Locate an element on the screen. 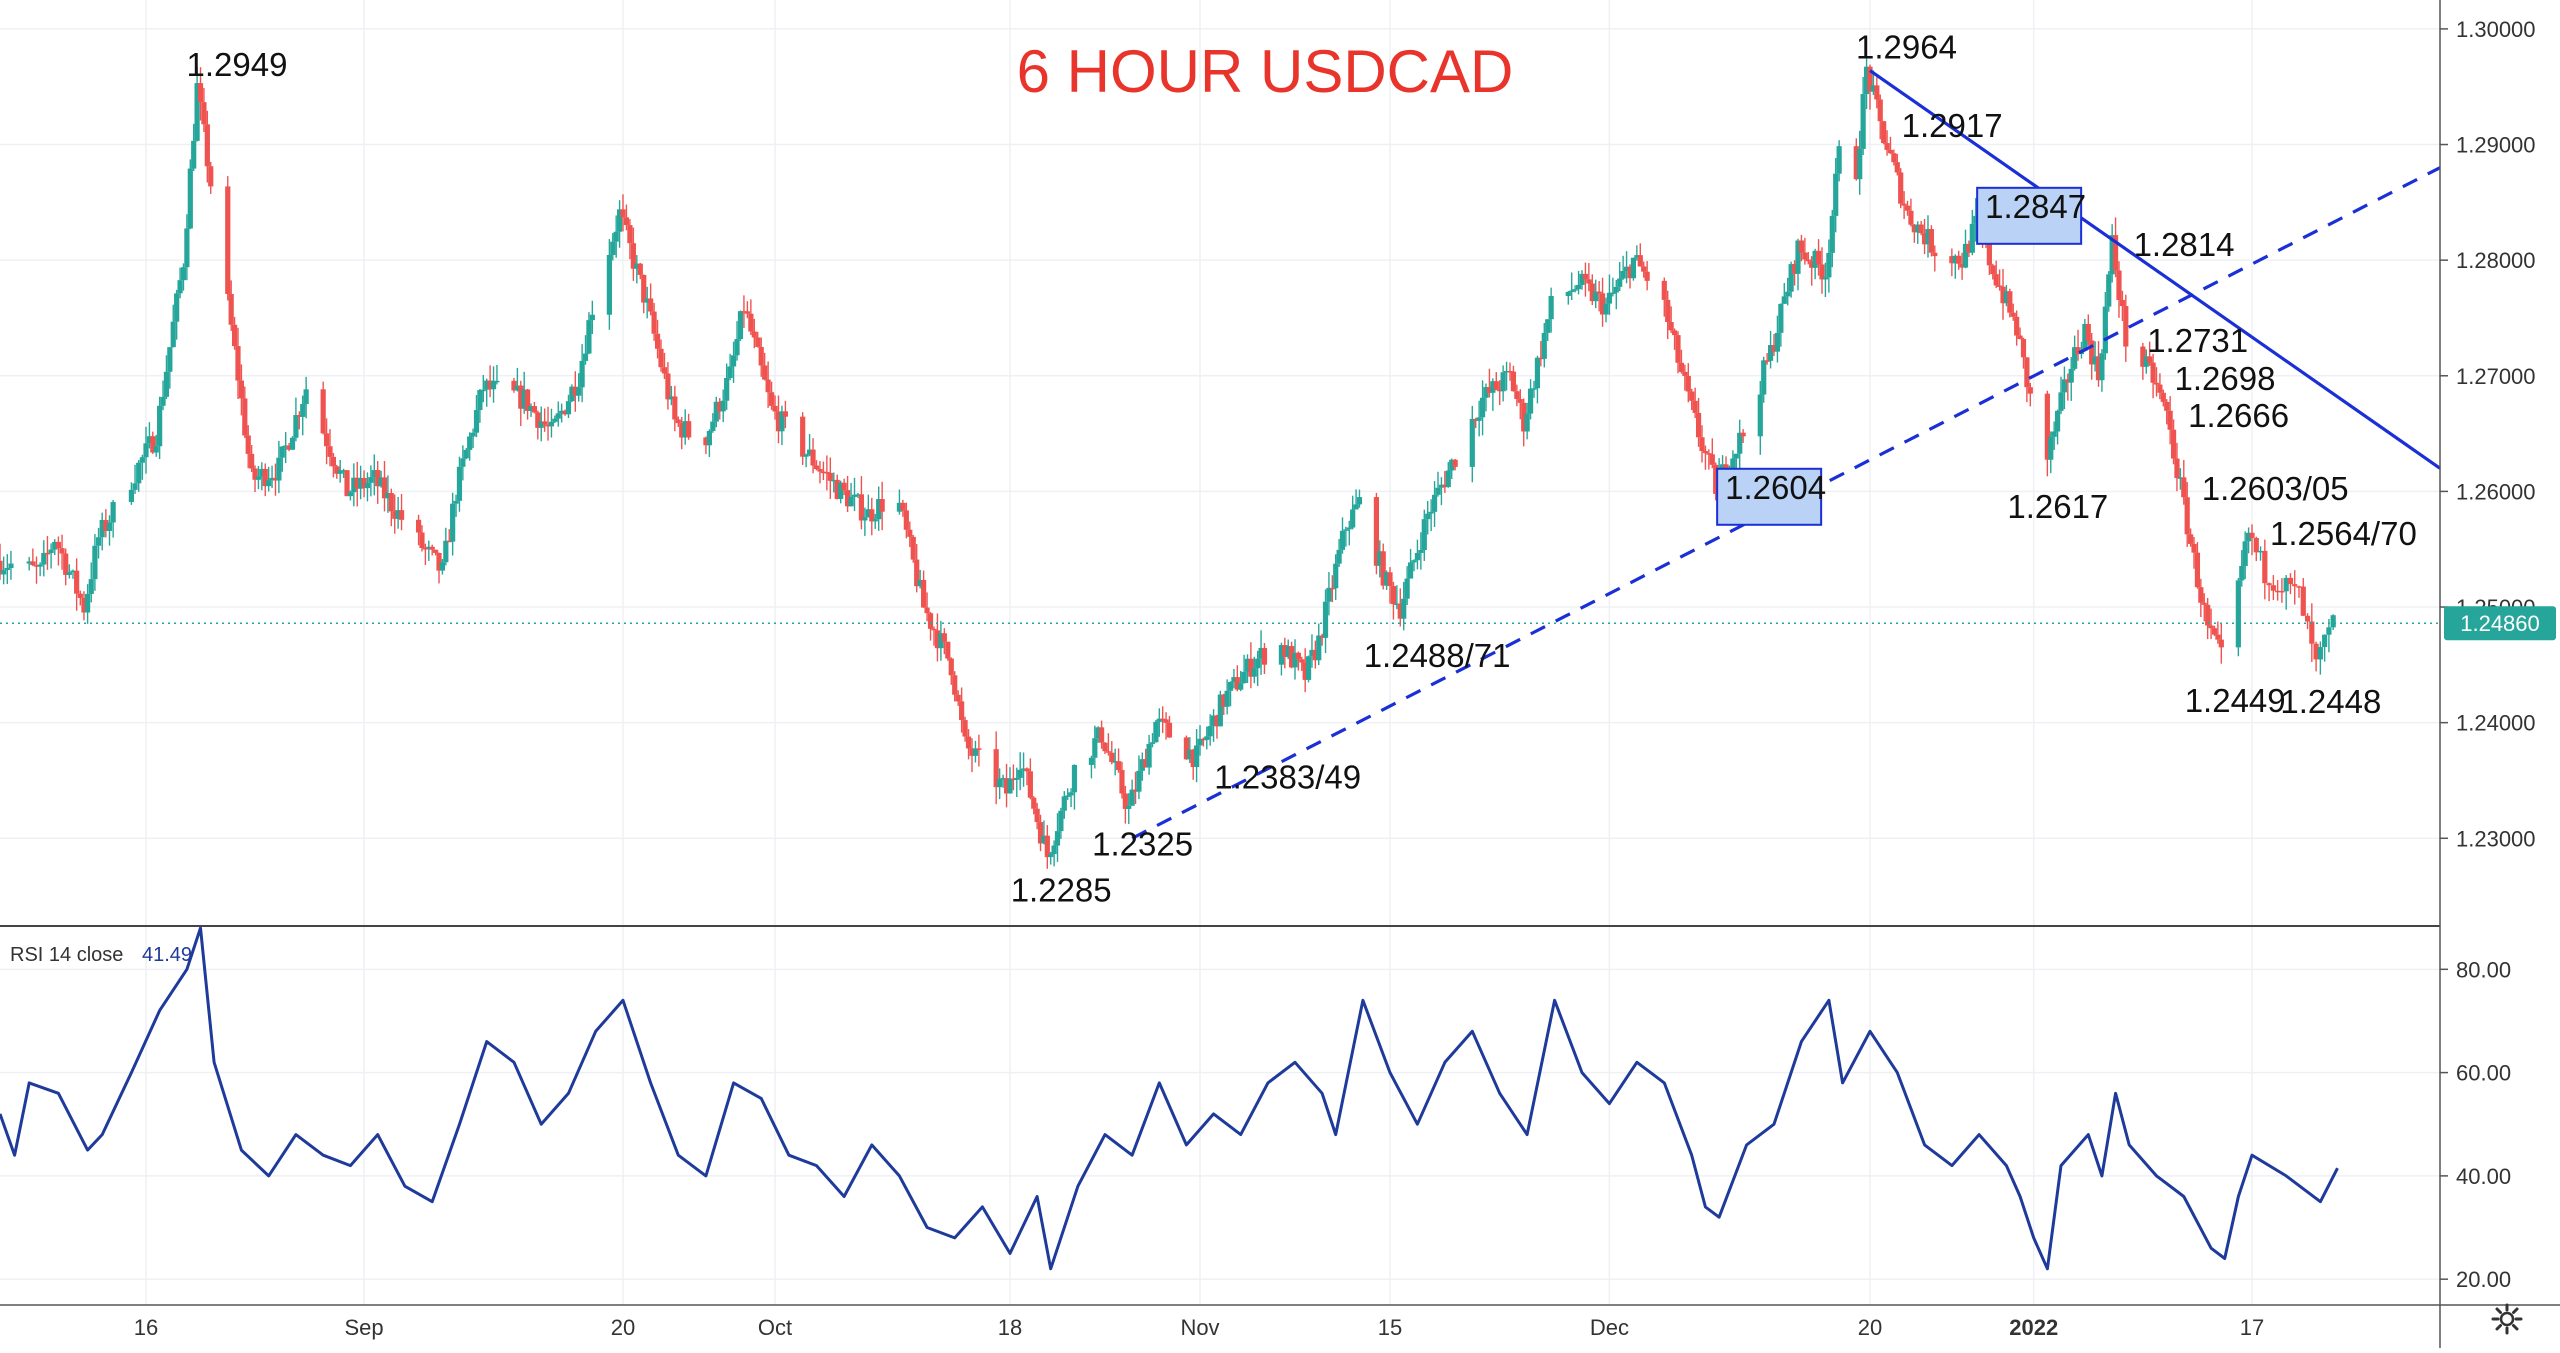 The height and width of the screenshot is (1353, 2560). price-tick-label: 1.26000 is located at coordinates (2496, 491).